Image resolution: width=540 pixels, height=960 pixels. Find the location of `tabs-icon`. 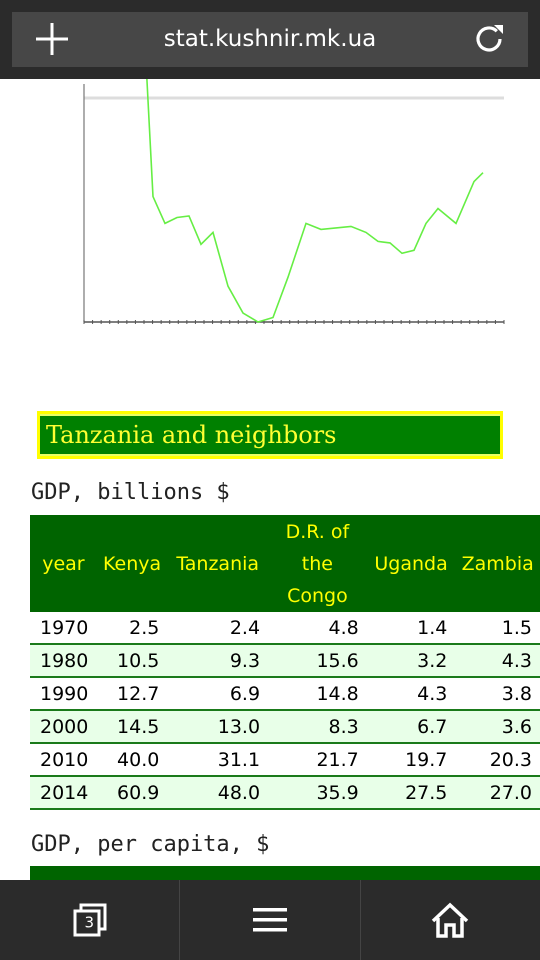

tabs-icon is located at coordinates (90, 920).